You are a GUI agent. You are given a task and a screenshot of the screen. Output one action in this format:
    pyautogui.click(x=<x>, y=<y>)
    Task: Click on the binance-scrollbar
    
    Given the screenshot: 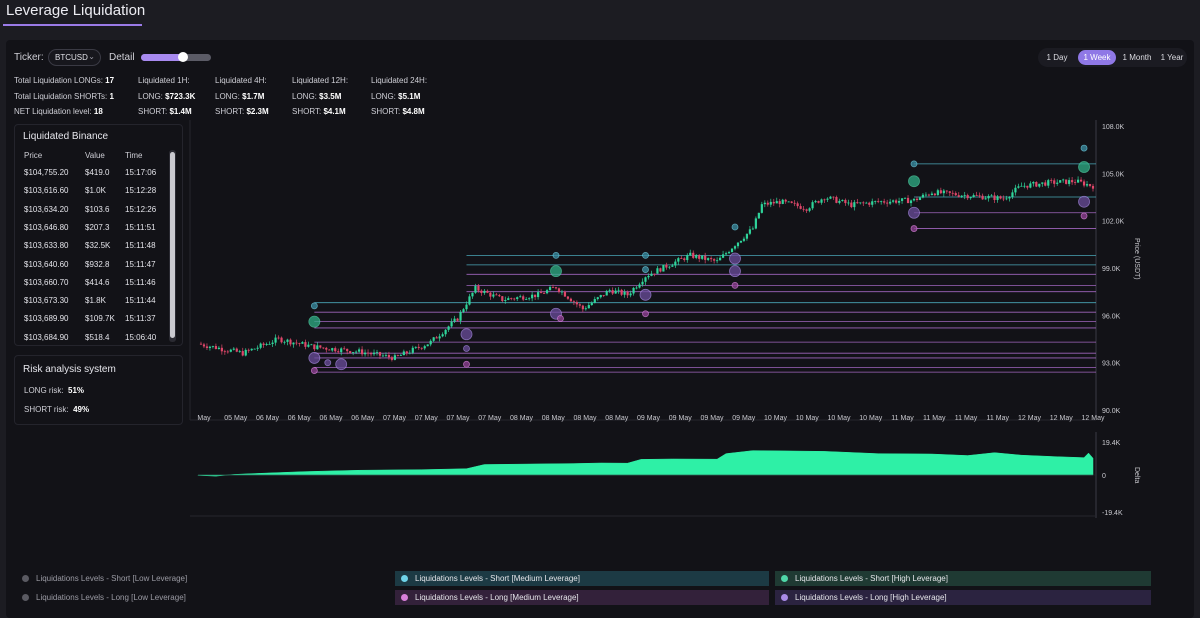 What is the action you would take?
    pyautogui.click(x=172, y=246)
    